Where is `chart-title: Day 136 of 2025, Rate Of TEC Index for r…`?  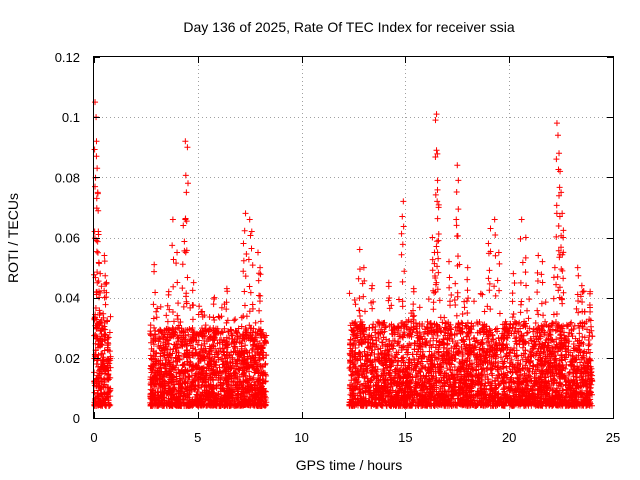 chart-title: Day 136 of 2025, Rate Of TEC Index for r… is located at coordinates (348, 27).